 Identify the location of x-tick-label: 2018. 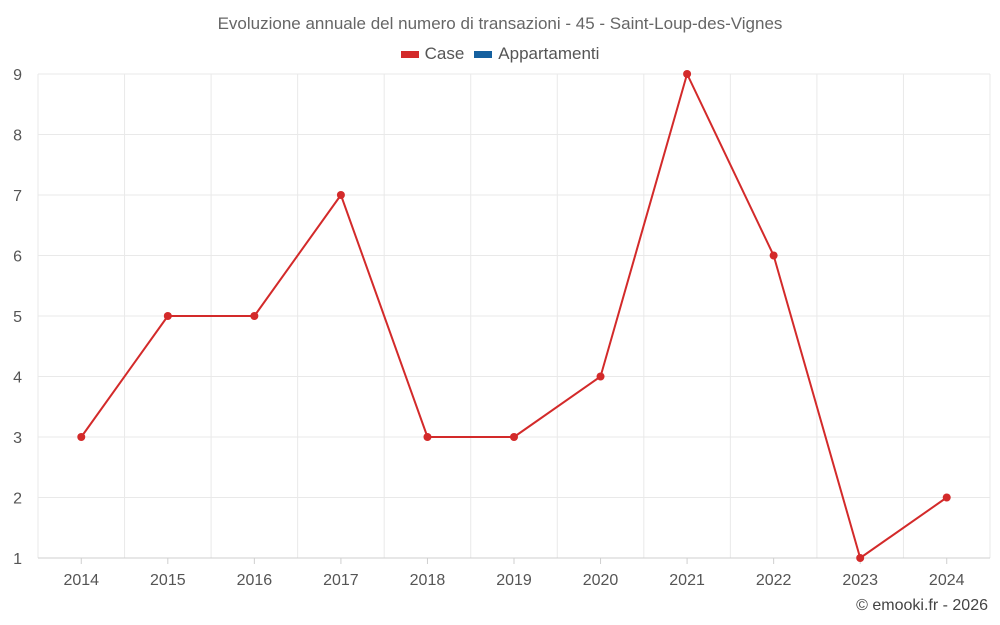
(428, 580).